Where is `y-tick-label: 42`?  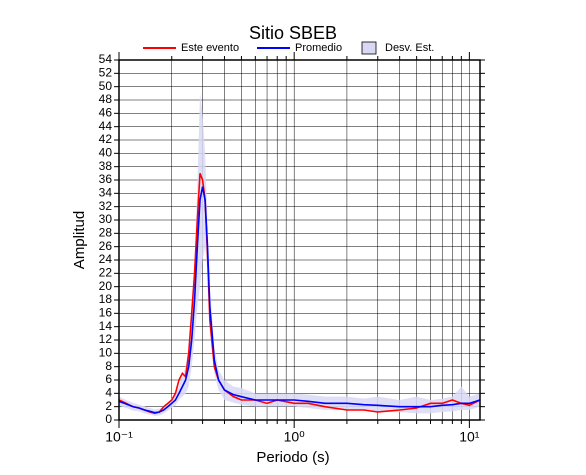
y-tick-label: 42 is located at coordinates (106, 139).